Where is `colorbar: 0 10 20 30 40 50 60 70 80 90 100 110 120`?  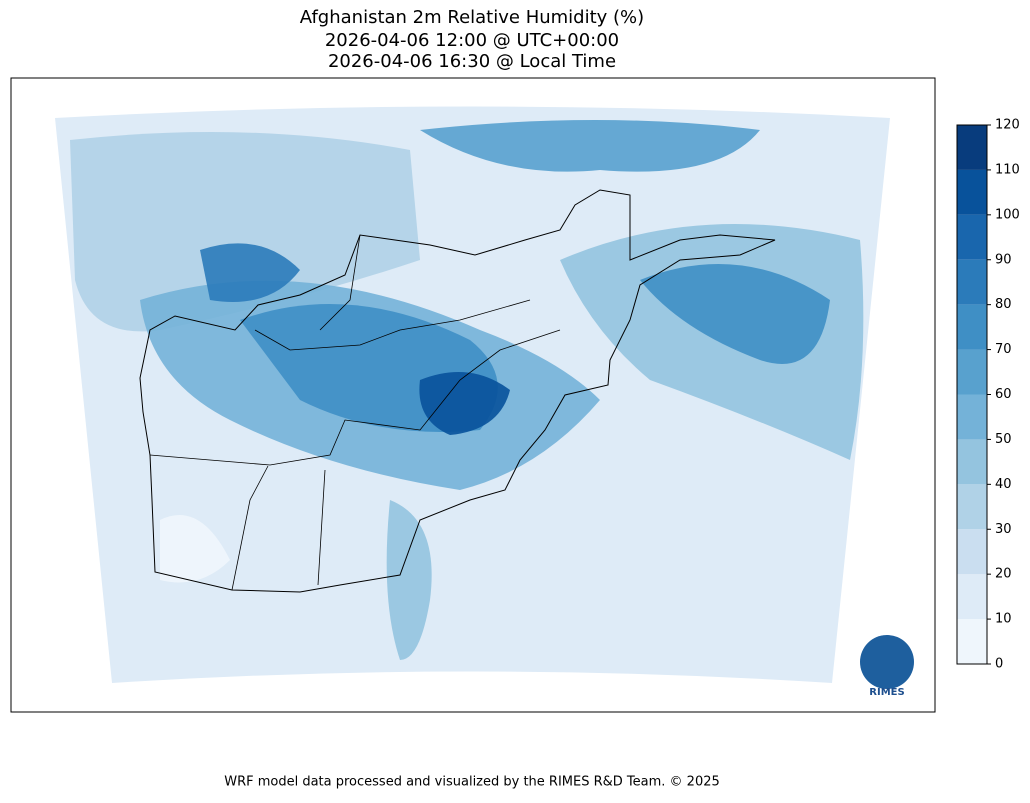
colorbar: 0 10 20 30 40 50 60 70 80 90 100 110 120 is located at coordinates (988, 395).